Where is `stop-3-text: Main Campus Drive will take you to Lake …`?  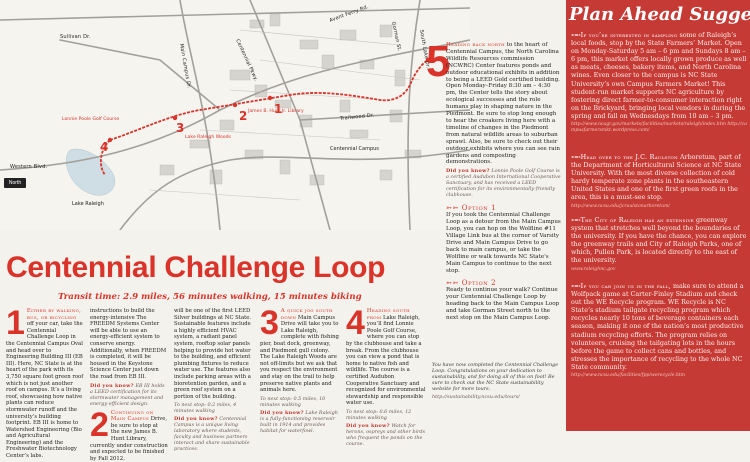
stop-3-text: Main Campus Drive will take you to Lake … is located at coordinates (299, 354).